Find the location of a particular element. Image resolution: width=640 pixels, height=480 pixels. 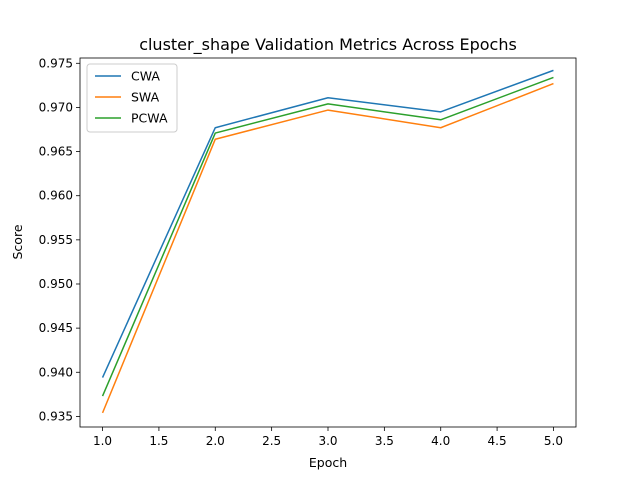

y-axis-label: Score is located at coordinates (17, 241).